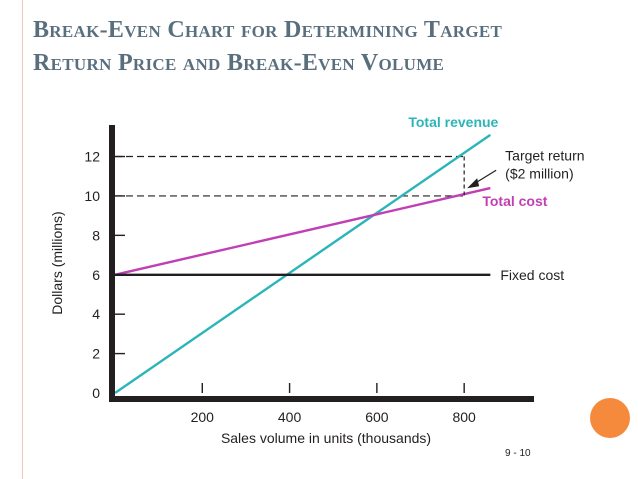 The image size is (638, 479). What do you see at coordinates (268, 30) in the screenshot?
I see `title-line-1: Break-Even Chart for Determining Target` at bounding box center [268, 30].